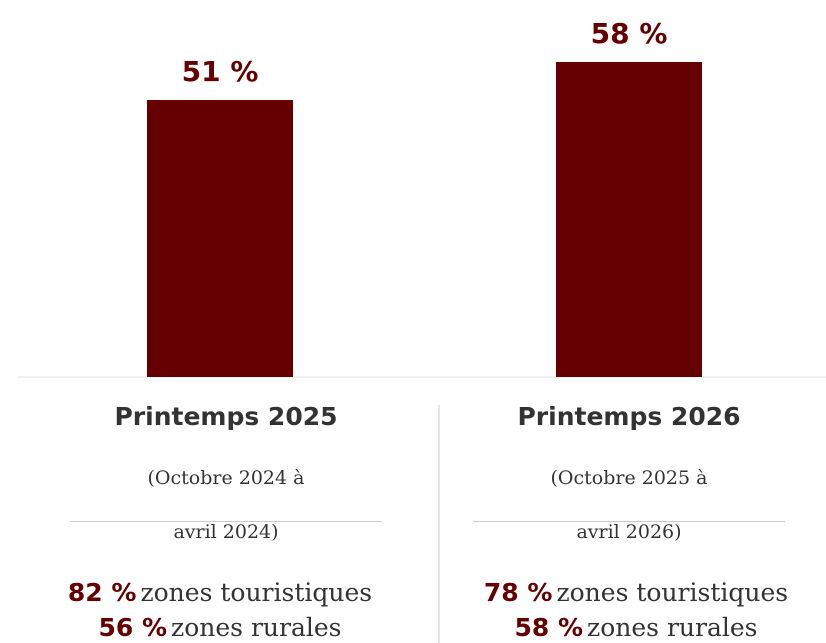 The height and width of the screenshot is (643, 826). I want to click on bar-value-label-1: 51 %, so click(220, 71).